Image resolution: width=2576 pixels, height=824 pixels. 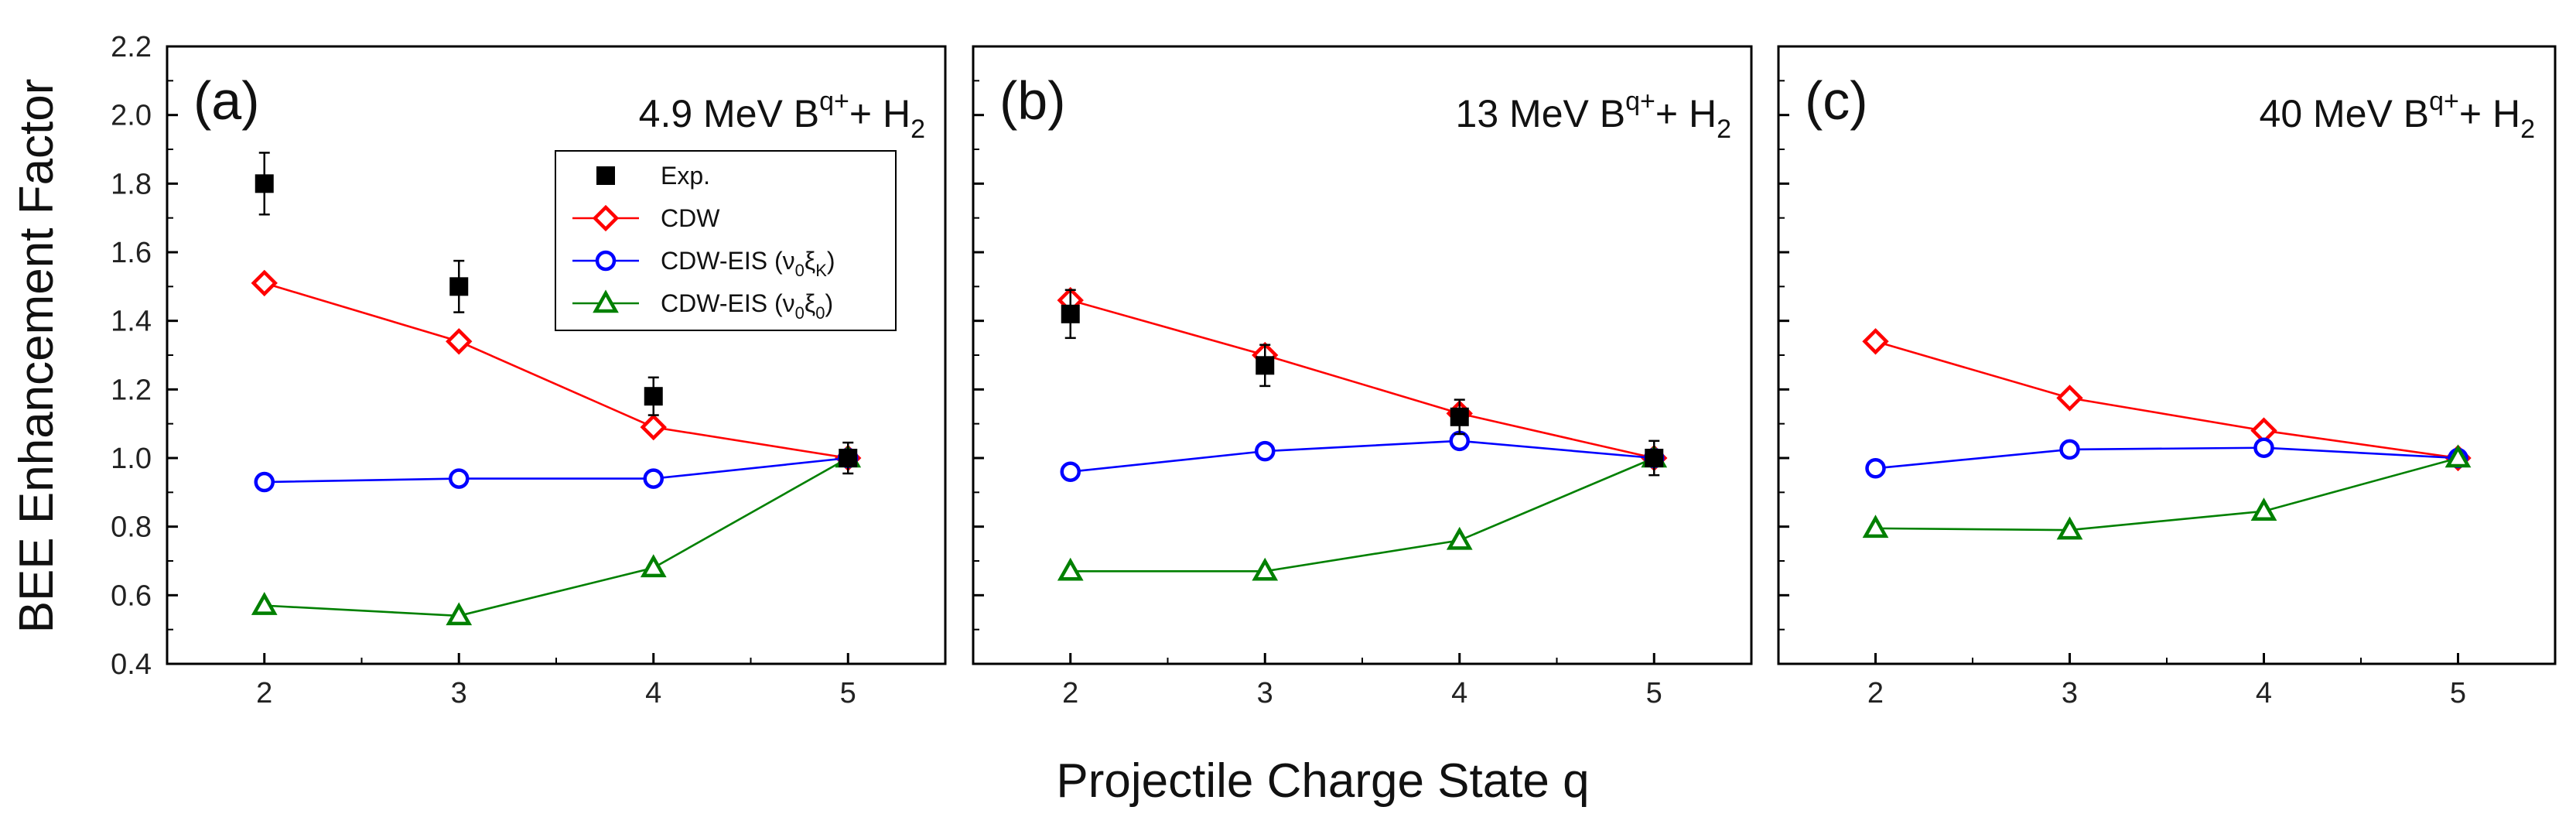 I want to click on title-energy: 40 MeV B, so click(x=2345, y=113).